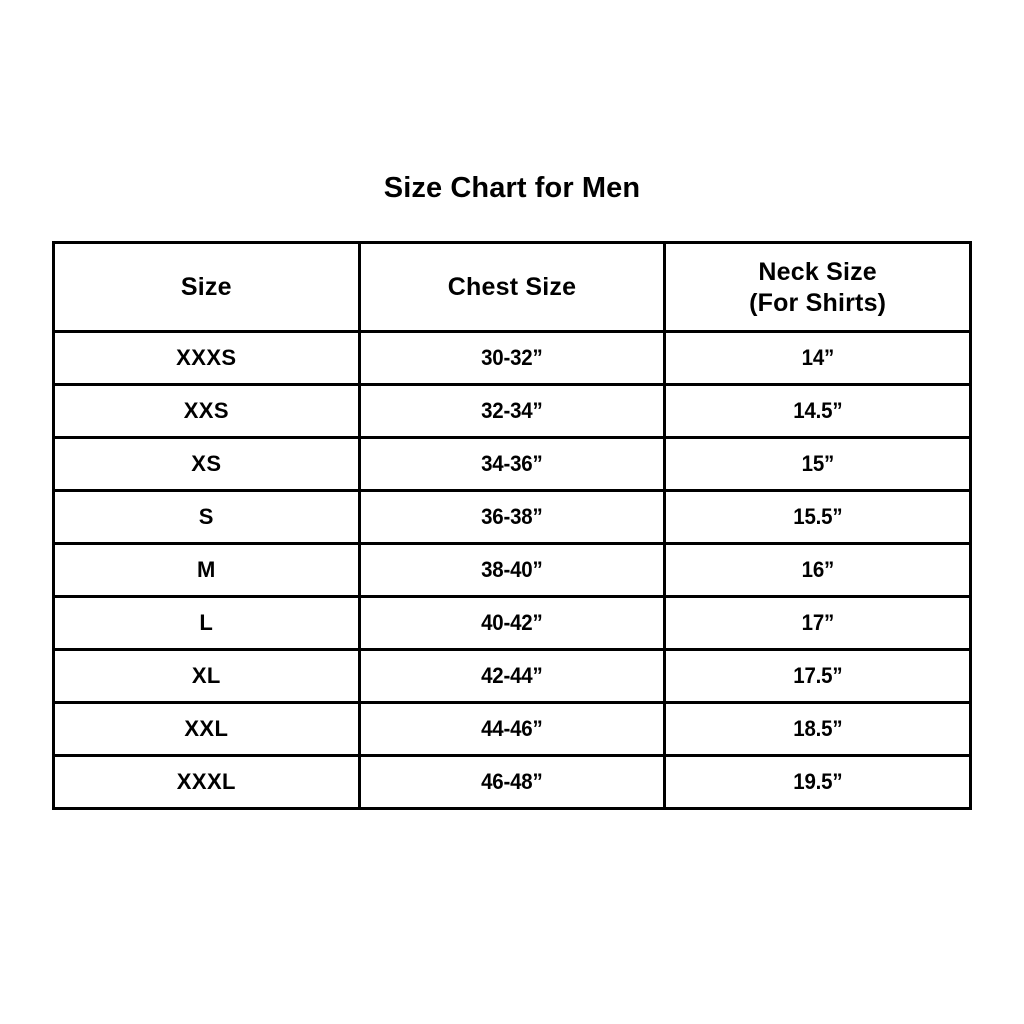 The width and height of the screenshot is (1024, 1024). What do you see at coordinates (818, 358) in the screenshot?
I see `cell-neck: 14”` at bounding box center [818, 358].